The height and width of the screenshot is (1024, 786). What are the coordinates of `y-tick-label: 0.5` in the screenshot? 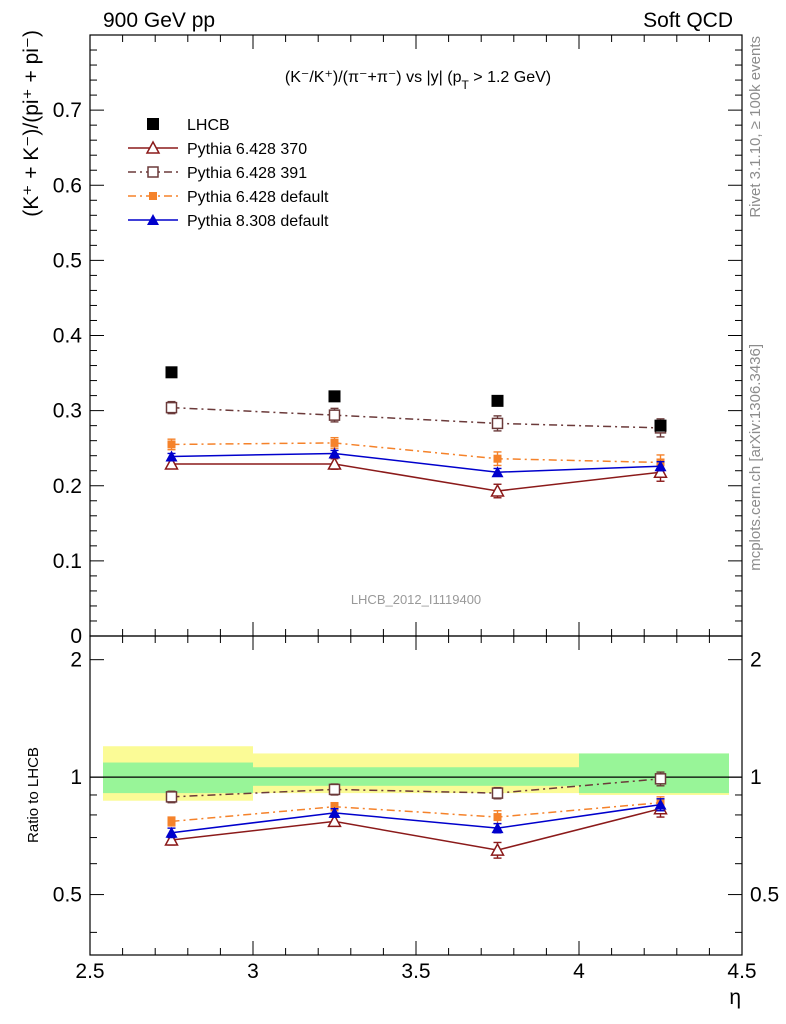 It's located at (67, 260).